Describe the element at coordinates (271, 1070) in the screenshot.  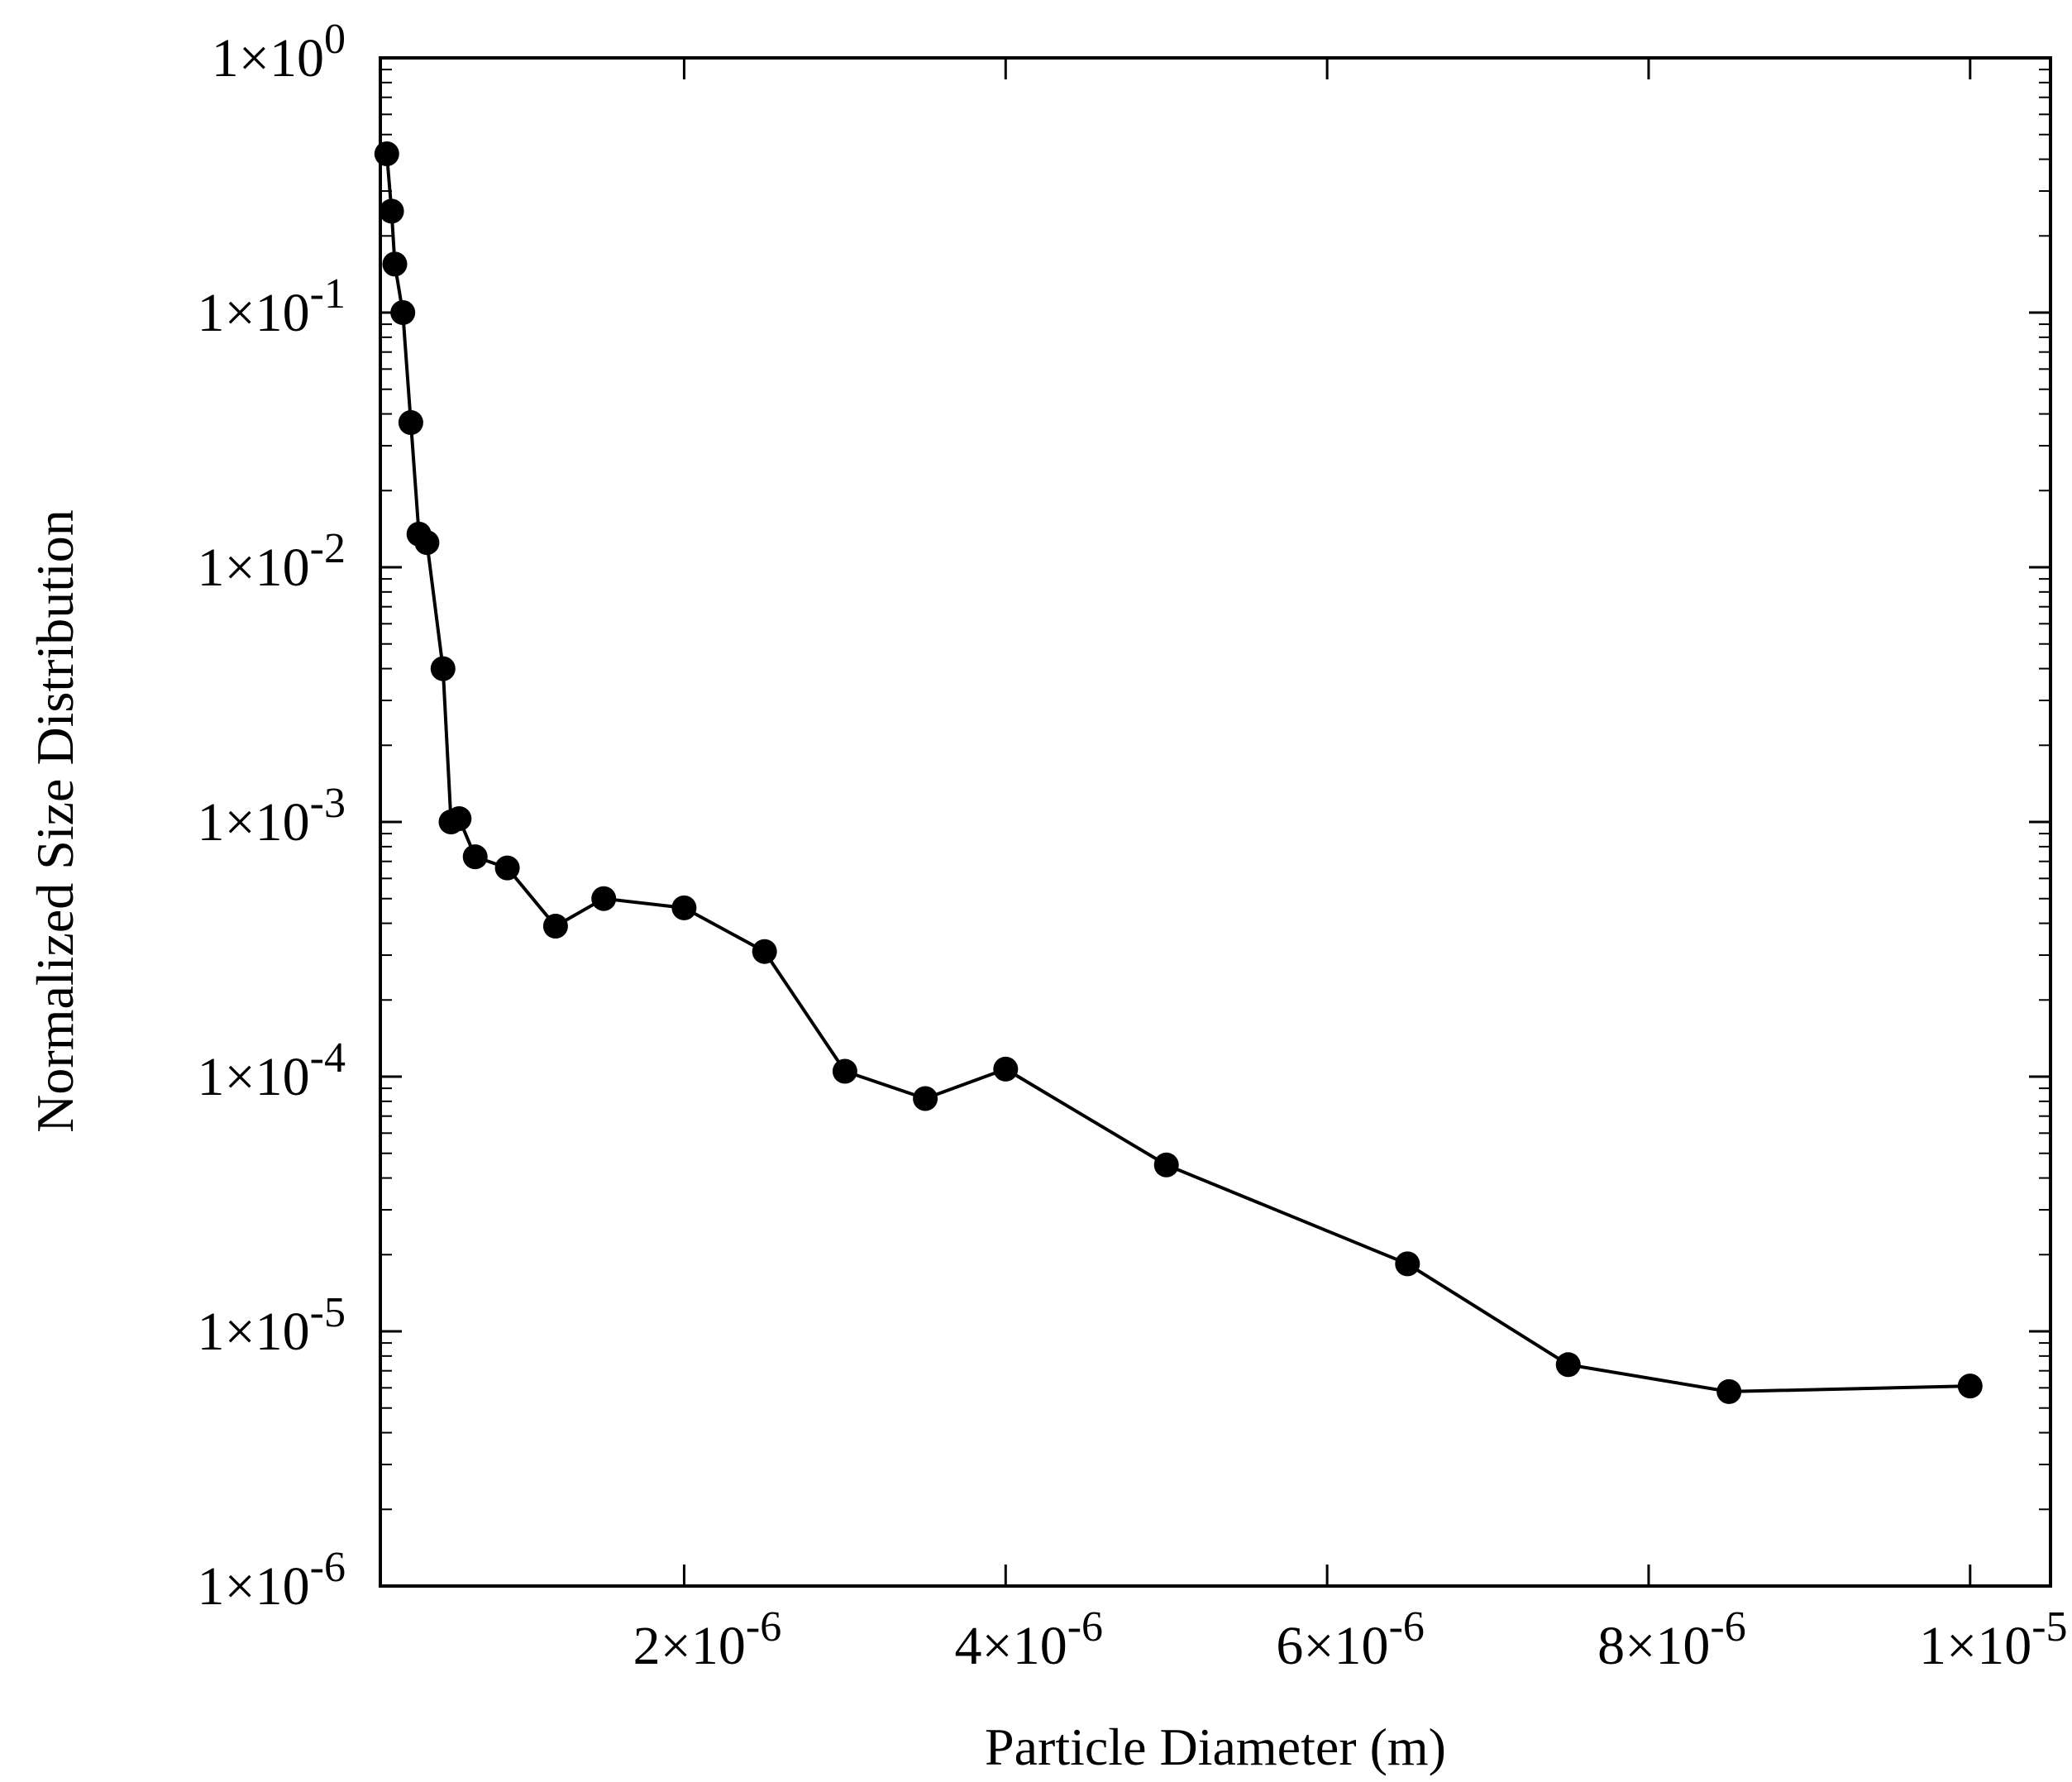
I see `y-tick-label: 1×10⁻⁴` at that location.